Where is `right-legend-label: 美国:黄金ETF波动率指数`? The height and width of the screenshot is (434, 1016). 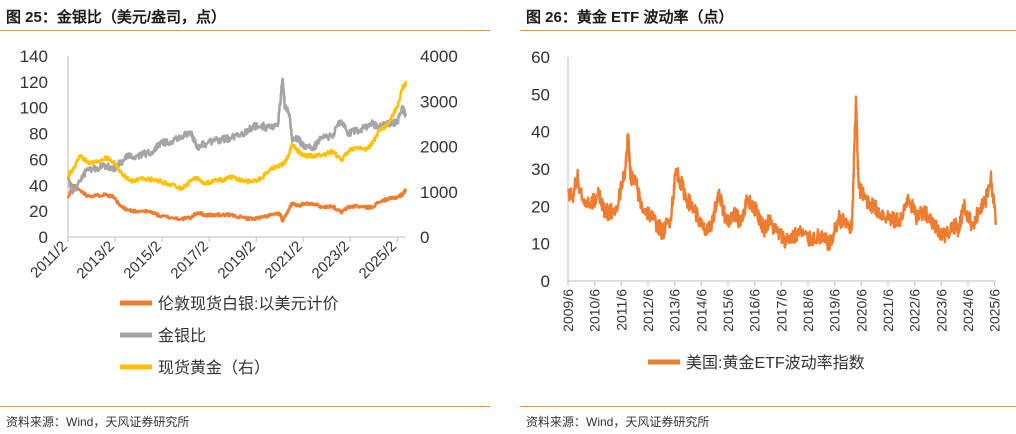
right-legend-label: 美国:黄金ETF波动率指数 is located at coordinates (775, 363).